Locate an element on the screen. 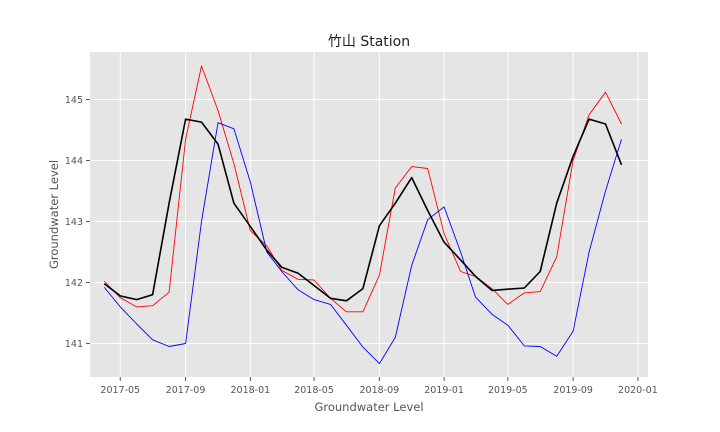 This screenshot has width=720, height=432. y-tick-label: 144 is located at coordinates (74, 161).